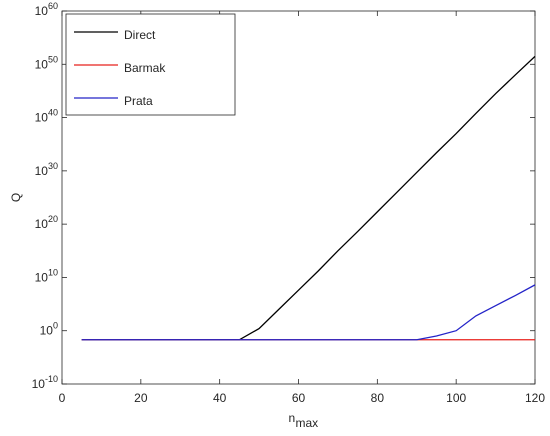 Image resolution: width=550 pixels, height=436 pixels. What do you see at coordinates (378, 398) in the screenshot?
I see `x-tick-label: 80` at bounding box center [378, 398].